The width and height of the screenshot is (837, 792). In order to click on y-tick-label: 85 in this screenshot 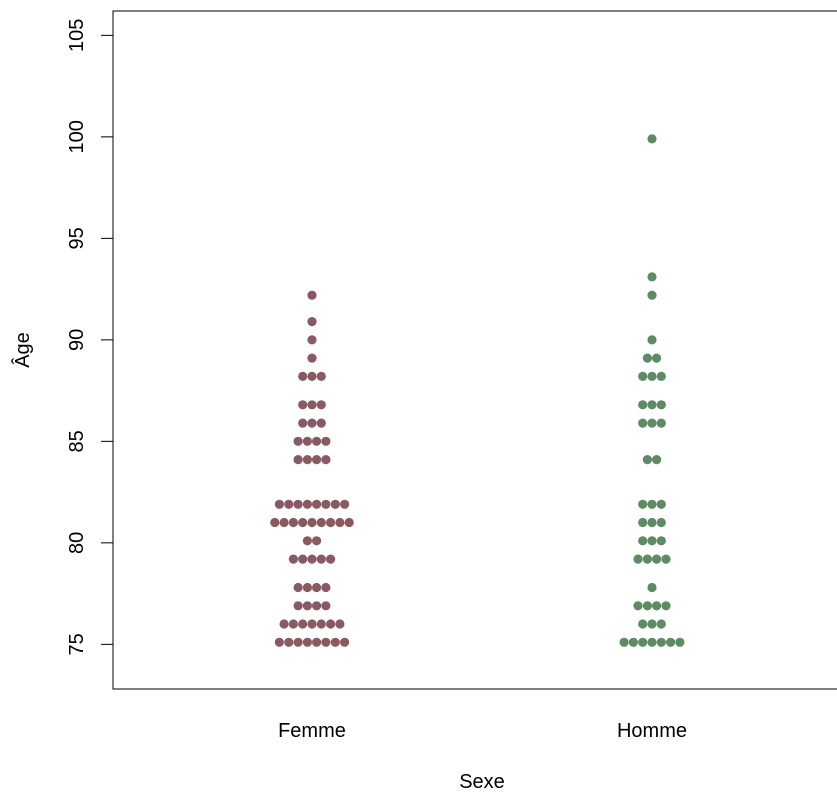, I will do `click(77, 441)`.